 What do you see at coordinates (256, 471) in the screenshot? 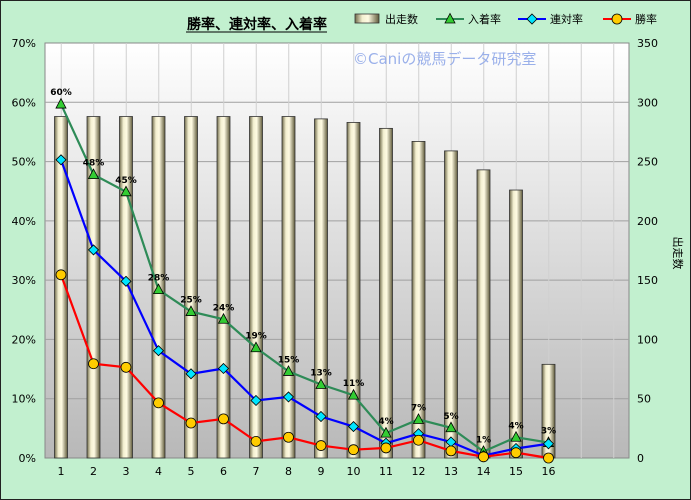
I see `x-tick-label: 7` at bounding box center [256, 471].